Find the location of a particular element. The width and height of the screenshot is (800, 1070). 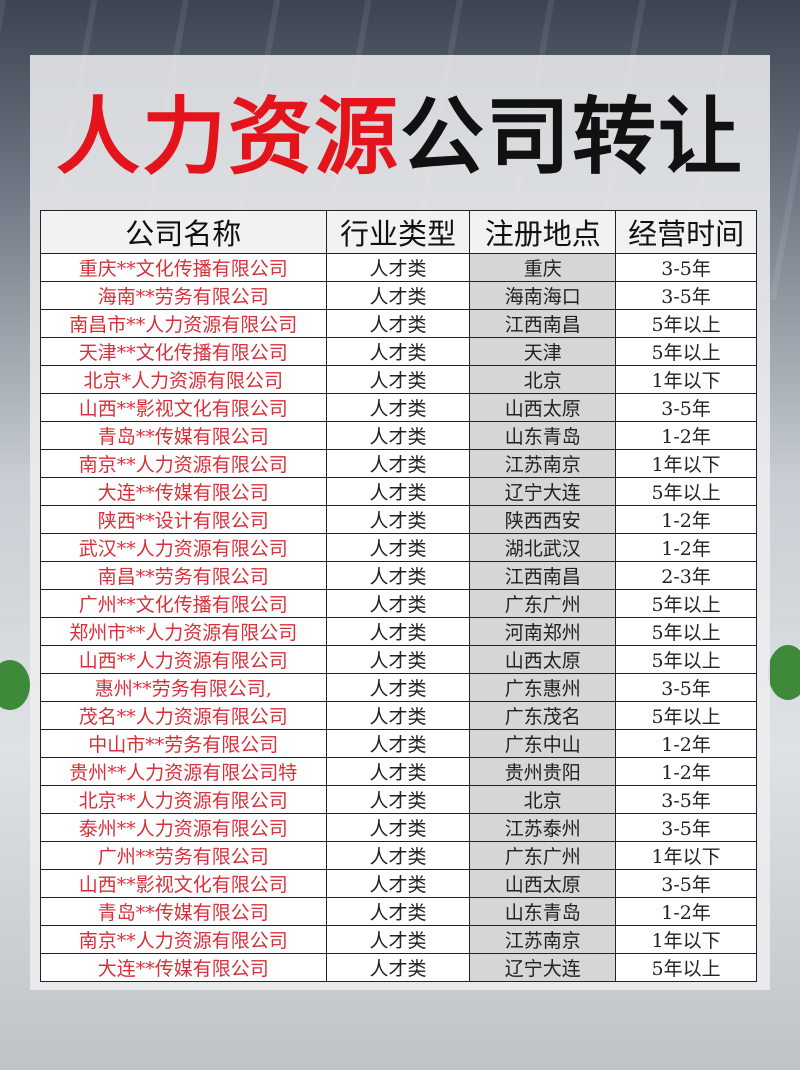

table-row: 泰州**人力资源有限公司 人才类 江苏泰州 3-5年 is located at coordinates (398, 827).